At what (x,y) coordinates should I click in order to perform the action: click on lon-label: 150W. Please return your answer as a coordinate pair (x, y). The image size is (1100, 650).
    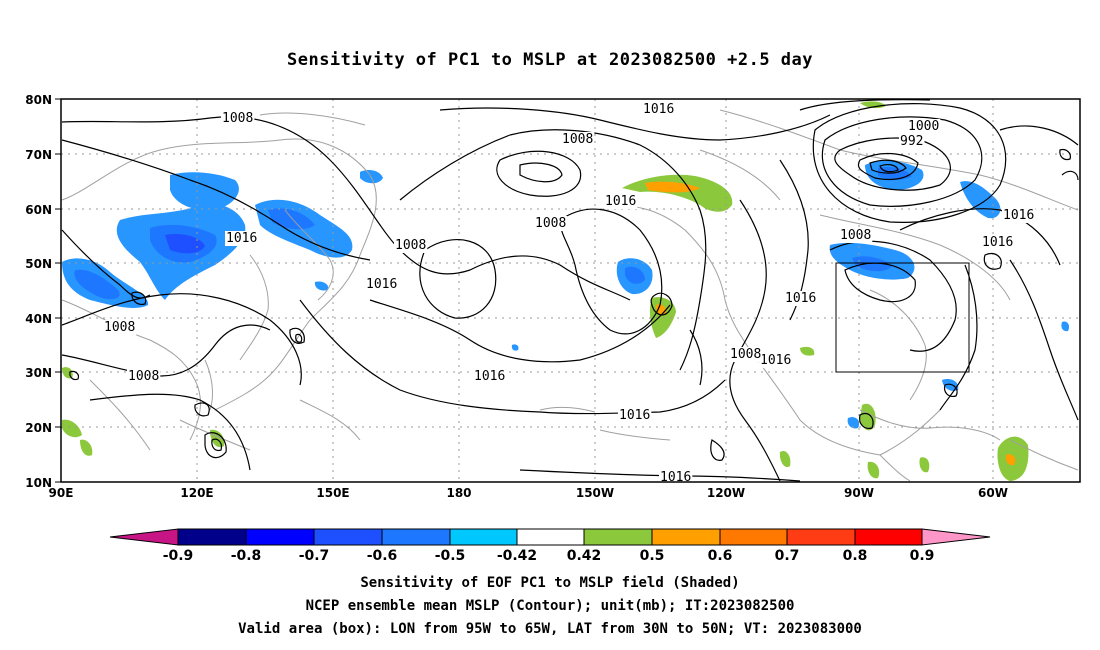
    Looking at the image, I should click on (595, 493).